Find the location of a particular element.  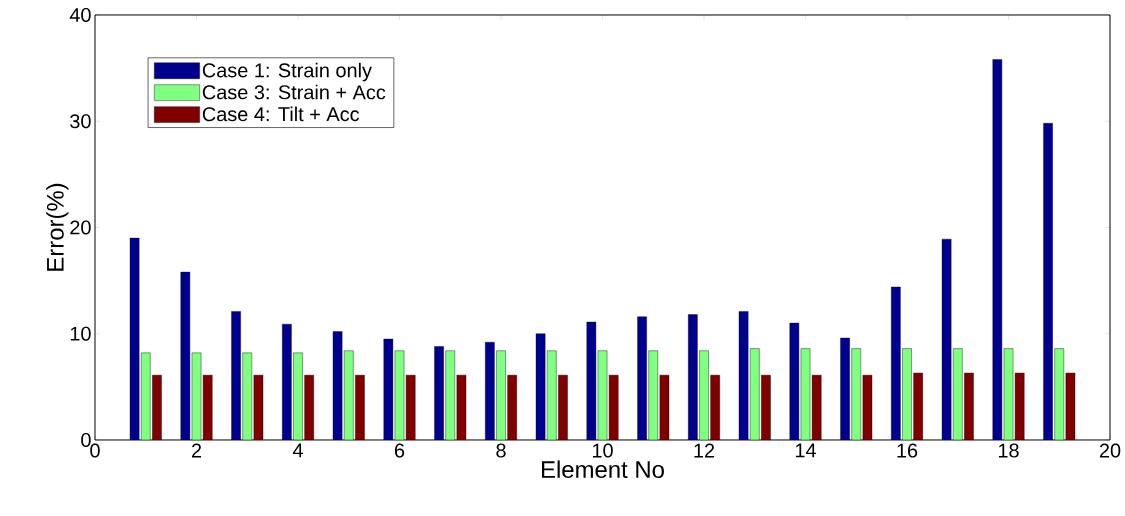

x-tick-label: 20 is located at coordinates (1110, 450).